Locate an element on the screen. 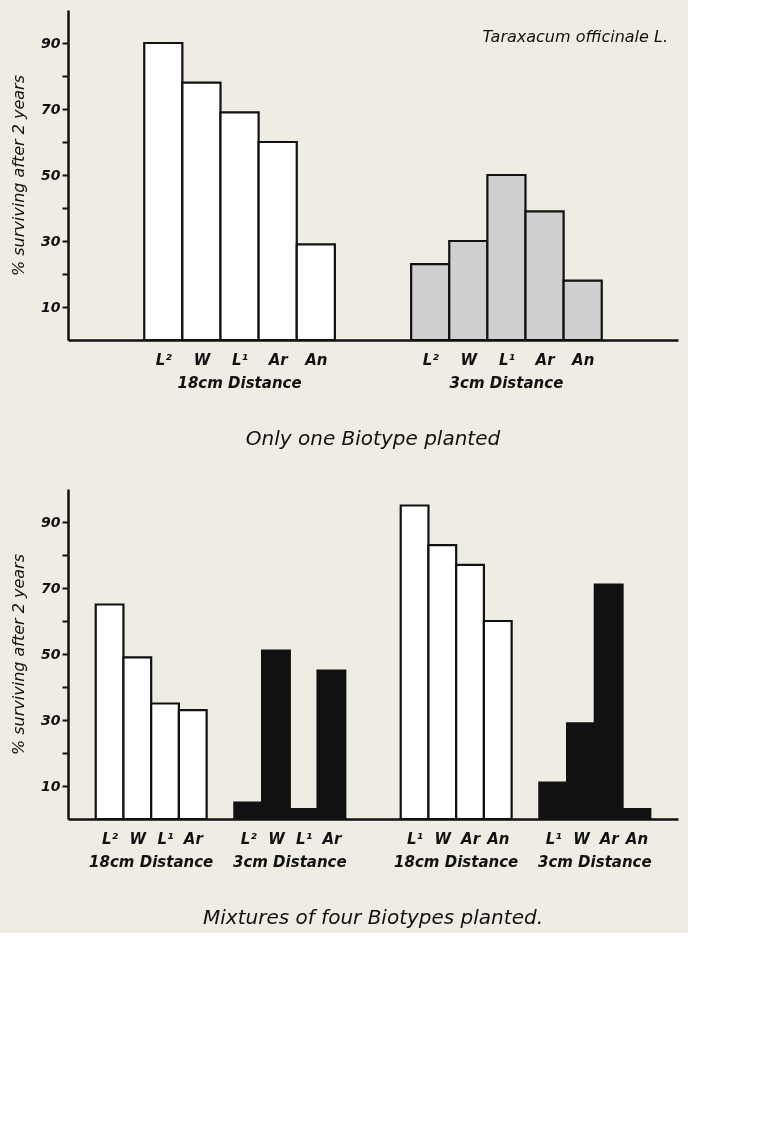 The image size is (759, 1127). text: Only one Biotype planted is located at coordinates (373, 438).